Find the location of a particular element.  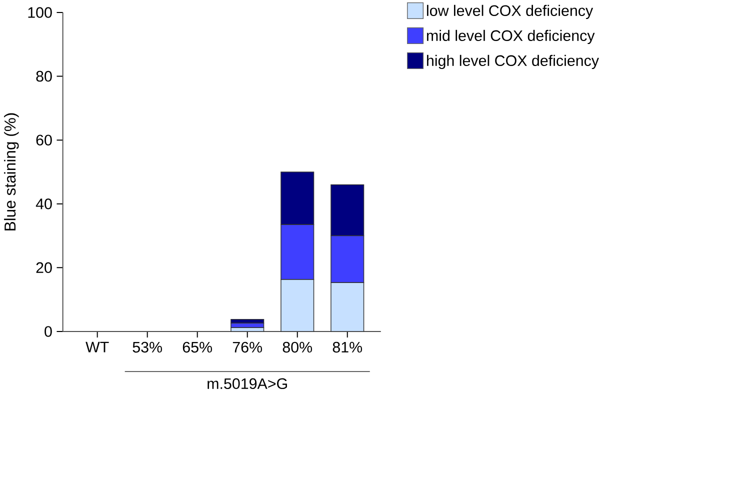

y-tick-label: 20 is located at coordinates (44, 267).